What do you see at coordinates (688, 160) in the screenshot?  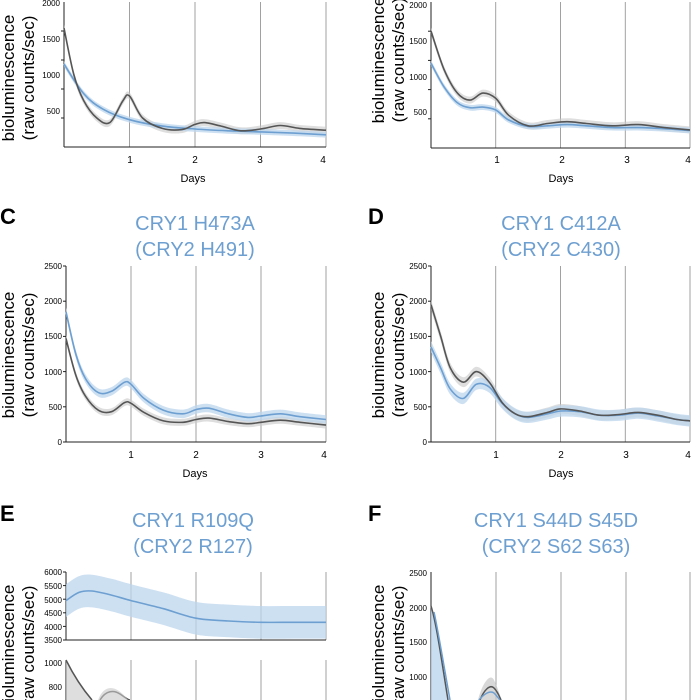 I see `panel-b-xtick-4: 4` at bounding box center [688, 160].